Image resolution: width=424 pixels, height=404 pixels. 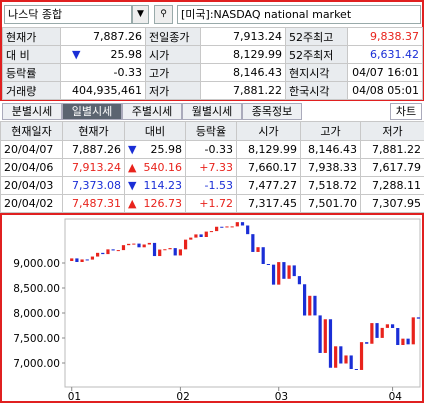 What do you see at coordinates (182, 396) in the screenshot?
I see `x-tick-label: 02` at bounding box center [182, 396].